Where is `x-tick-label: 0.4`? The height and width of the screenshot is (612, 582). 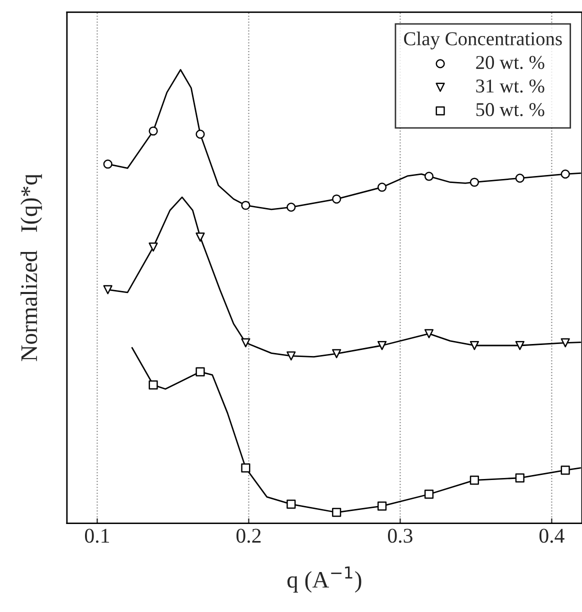
x-tick-label: 0.4 is located at coordinates (551, 535).